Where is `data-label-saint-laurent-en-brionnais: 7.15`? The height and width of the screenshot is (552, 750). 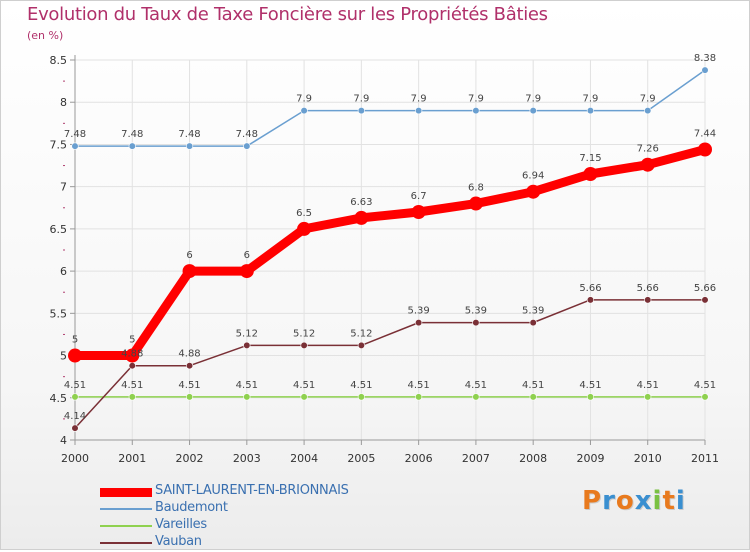 data-label-saint-laurent-en-brionnais: 7.15 is located at coordinates (590, 158).